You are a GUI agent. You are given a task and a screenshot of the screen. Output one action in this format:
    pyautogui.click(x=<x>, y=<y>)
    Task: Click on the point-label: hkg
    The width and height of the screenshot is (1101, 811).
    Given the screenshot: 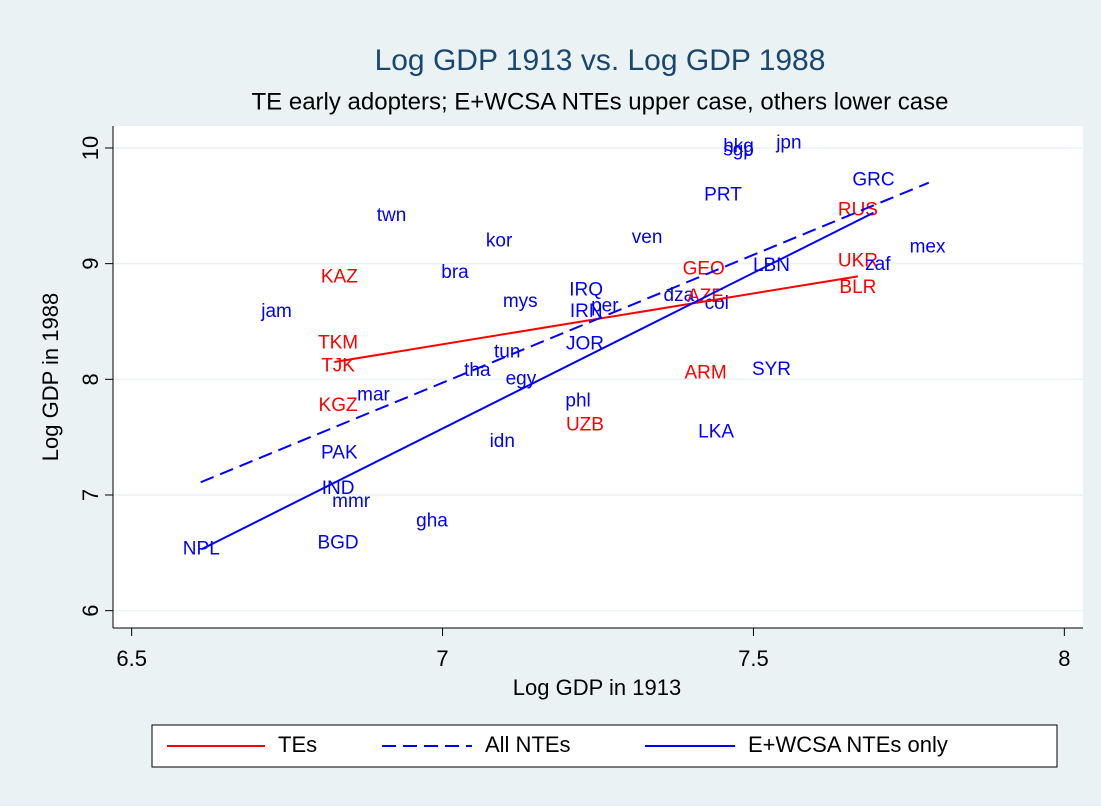 What is the action you would take?
    pyautogui.click(x=738, y=146)
    